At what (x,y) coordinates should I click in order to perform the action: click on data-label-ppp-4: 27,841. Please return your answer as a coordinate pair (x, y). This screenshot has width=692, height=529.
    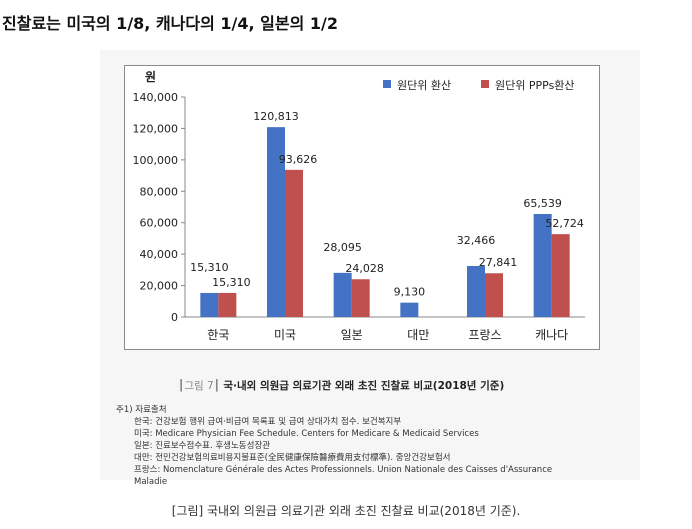
    Looking at the image, I should click on (498, 262).